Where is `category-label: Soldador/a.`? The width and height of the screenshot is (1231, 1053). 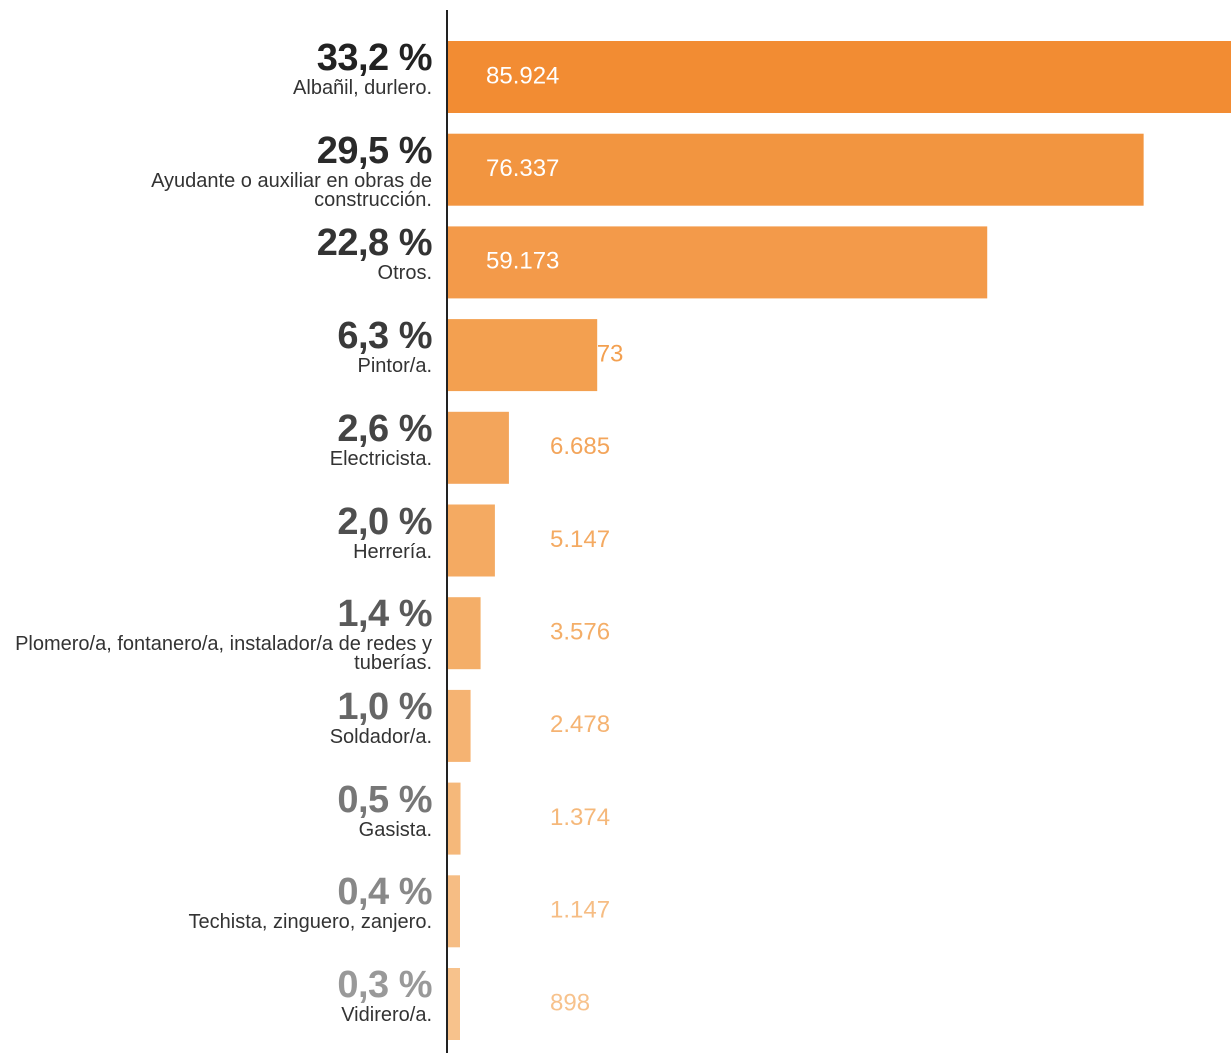 category-label: Soldador/a. is located at coordinates (380, 736).